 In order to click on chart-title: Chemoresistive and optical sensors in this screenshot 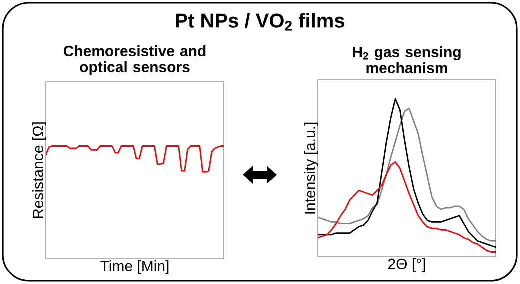, I will do `click(135, 60)`.